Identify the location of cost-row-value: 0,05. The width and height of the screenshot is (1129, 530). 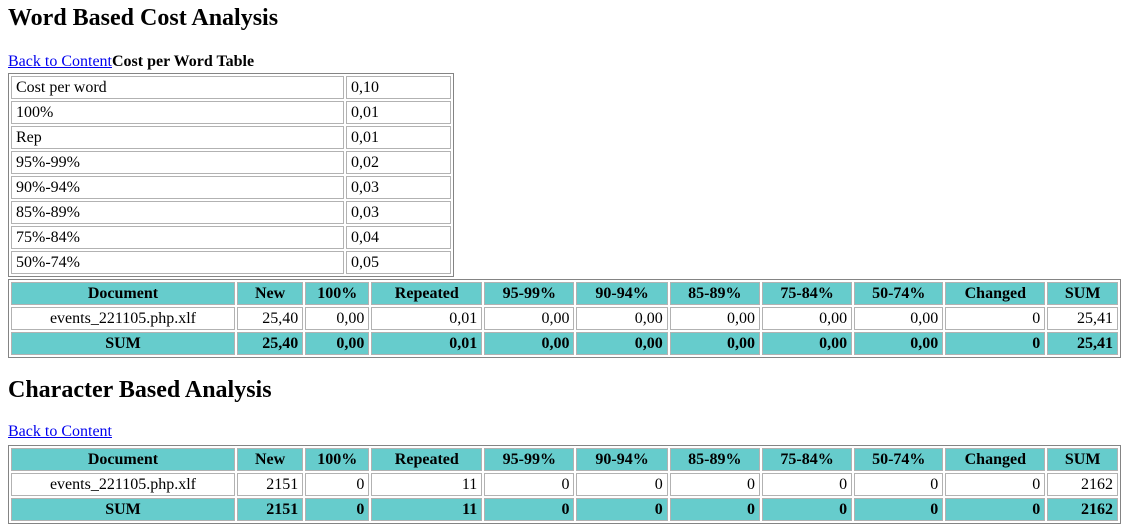
(398, 262).